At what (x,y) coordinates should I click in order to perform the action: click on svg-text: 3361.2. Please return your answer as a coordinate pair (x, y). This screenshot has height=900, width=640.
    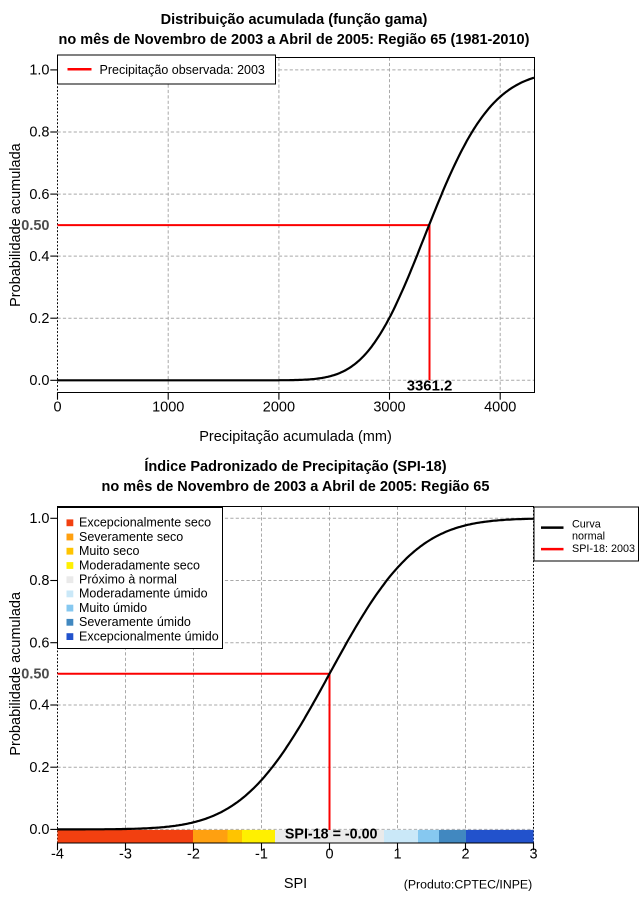
    Looking at the image, I should click on (430, 387).